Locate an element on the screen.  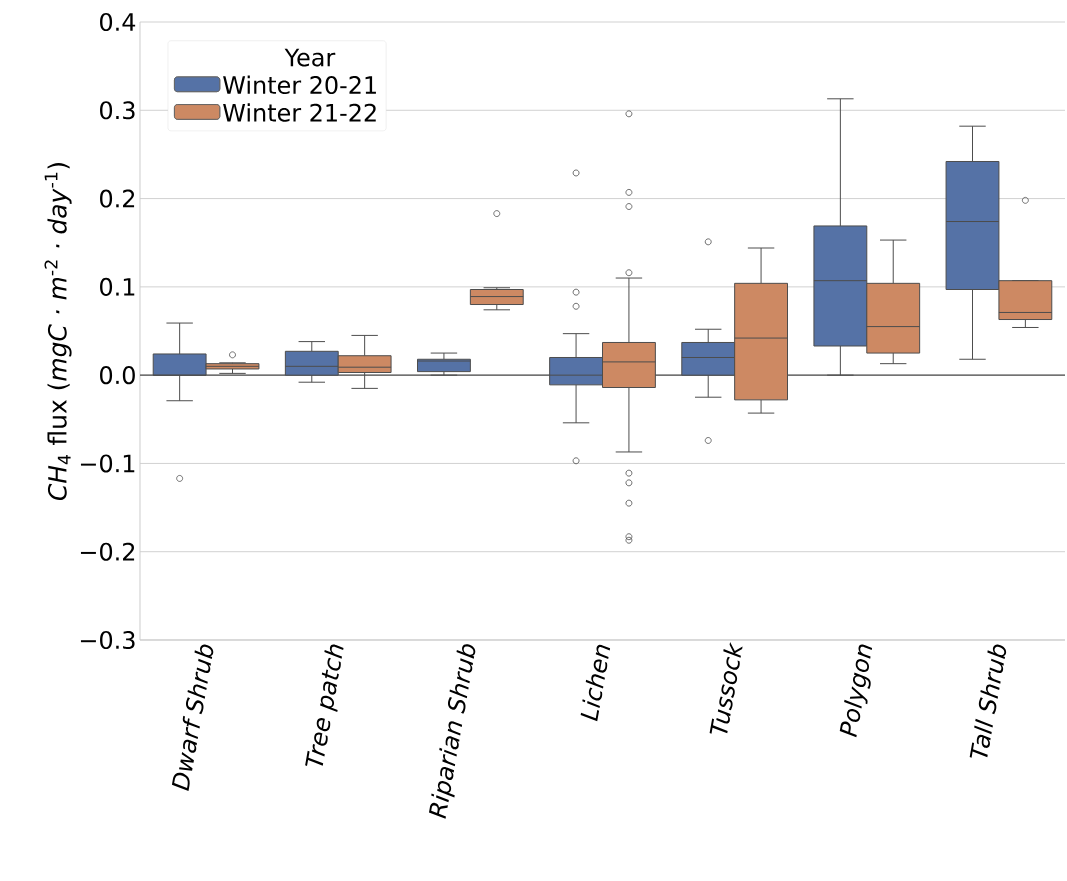
y-tick-label: 0.1 is located at coordinates (117, 286).